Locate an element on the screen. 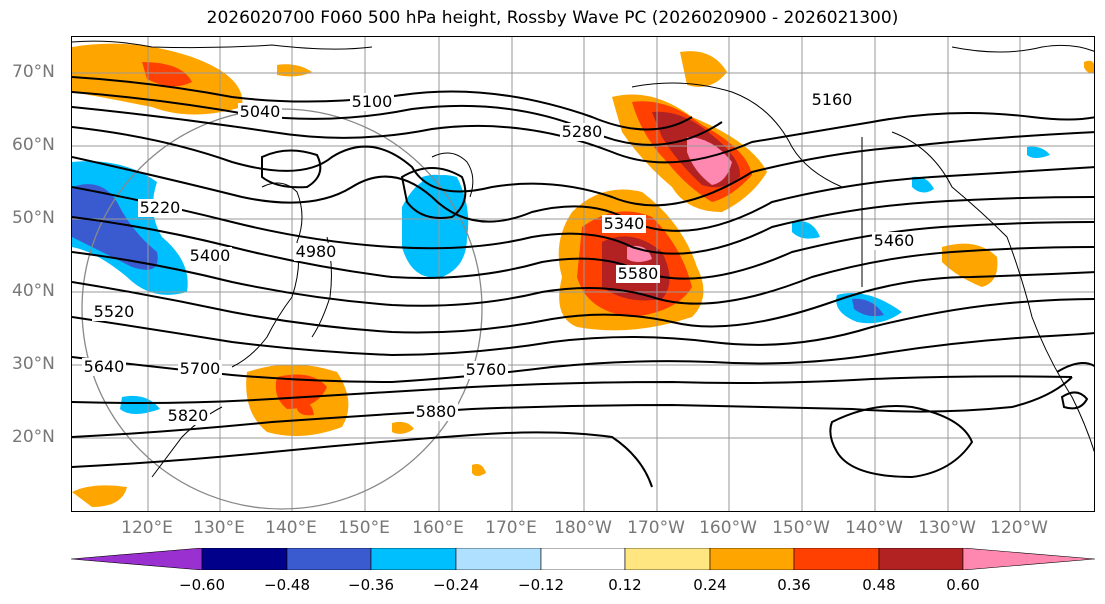 This screenshot has height=604, width=1105. contour-label-4980: 4980 is located at coordinates (316, 251).